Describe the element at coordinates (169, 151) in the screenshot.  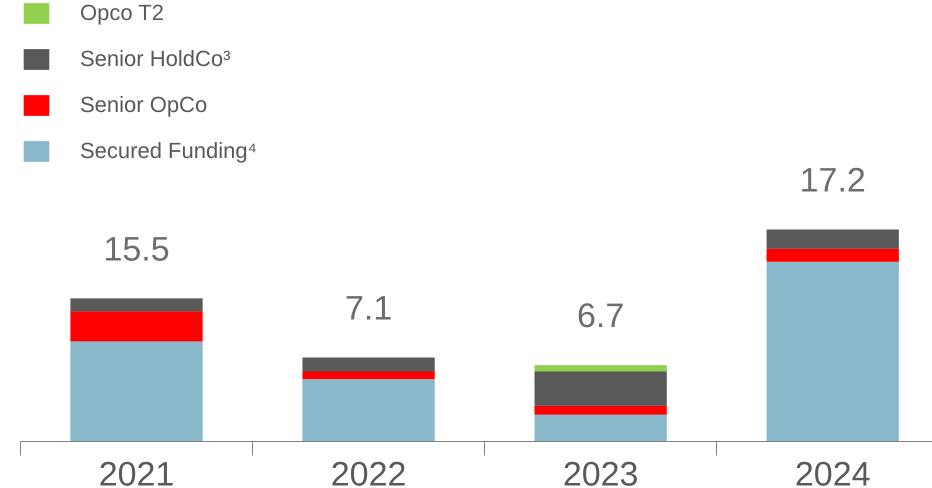
I see `legend-label: Secured Funding⁴` at that location.